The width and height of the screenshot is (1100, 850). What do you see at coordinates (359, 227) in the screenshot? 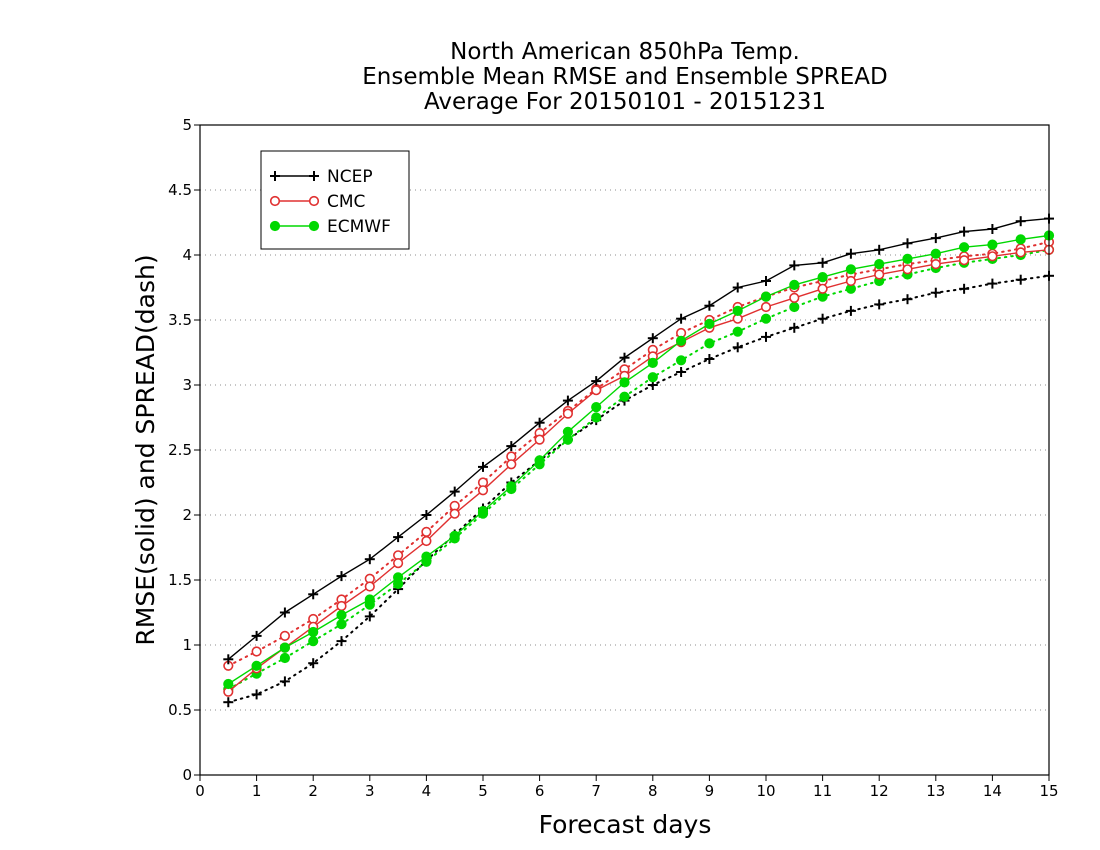
I see `legend-label: ECMWF` at bounding box center [359, 227].